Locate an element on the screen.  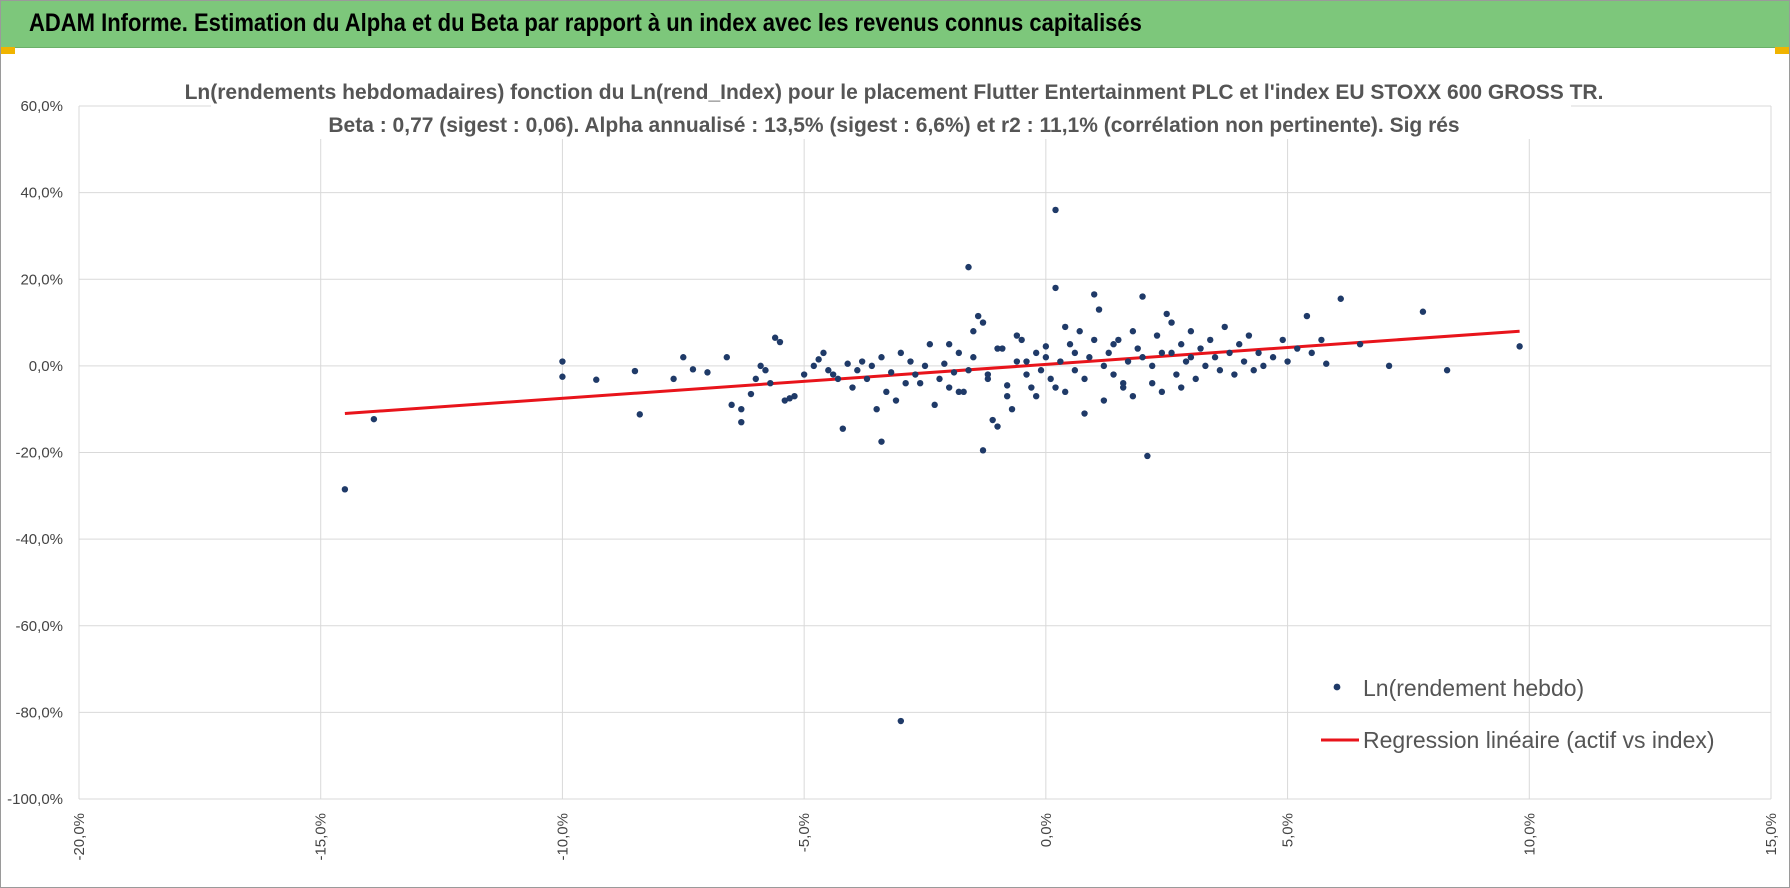
y-tick-label: 20,0% is located at coordinates (41, 279).